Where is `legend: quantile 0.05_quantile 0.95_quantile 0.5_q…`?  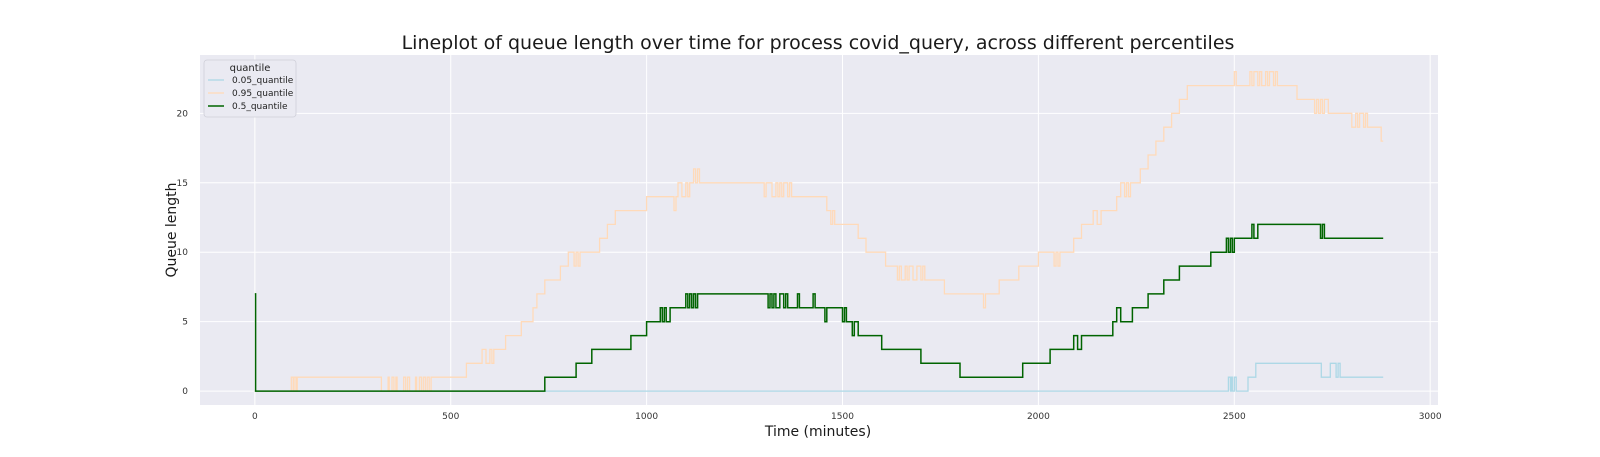
legend: quantile 0.05_quantile 0.95_quantile 0.5_q… is located at coordinates (250, 88).